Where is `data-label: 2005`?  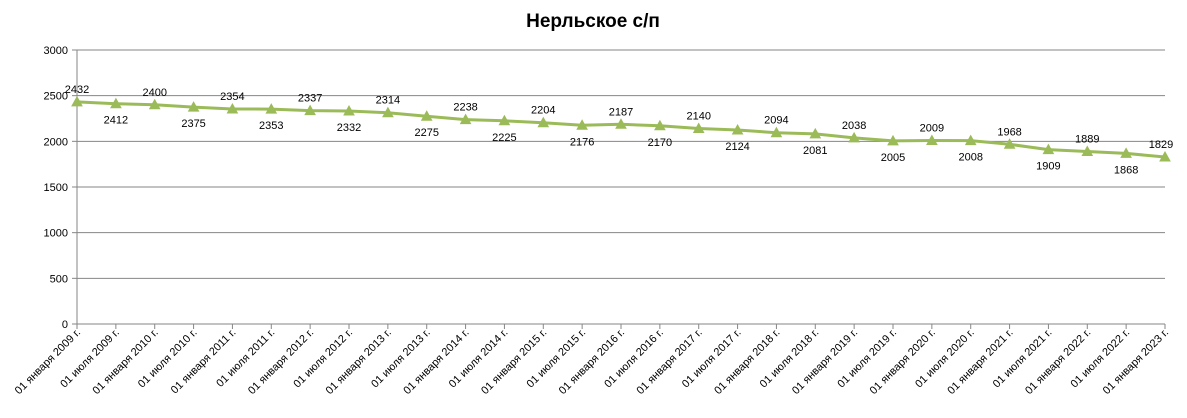
data-label: 2005 is located at coordinates (893, 158).